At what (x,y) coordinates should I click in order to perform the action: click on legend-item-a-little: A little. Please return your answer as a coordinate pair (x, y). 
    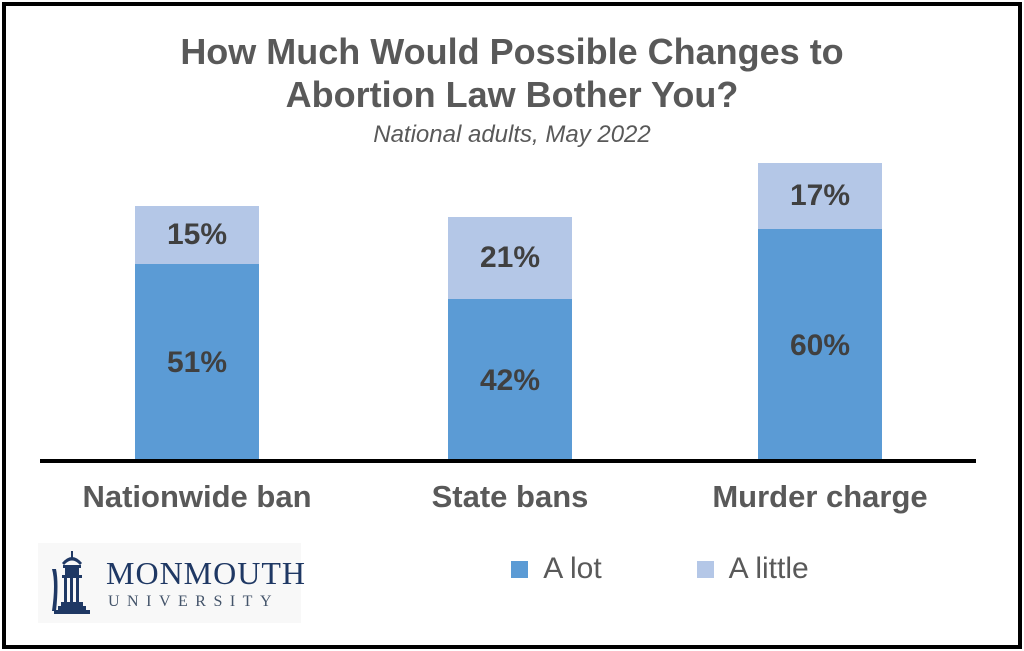
    Looking at the image, I should click on (752, 569).